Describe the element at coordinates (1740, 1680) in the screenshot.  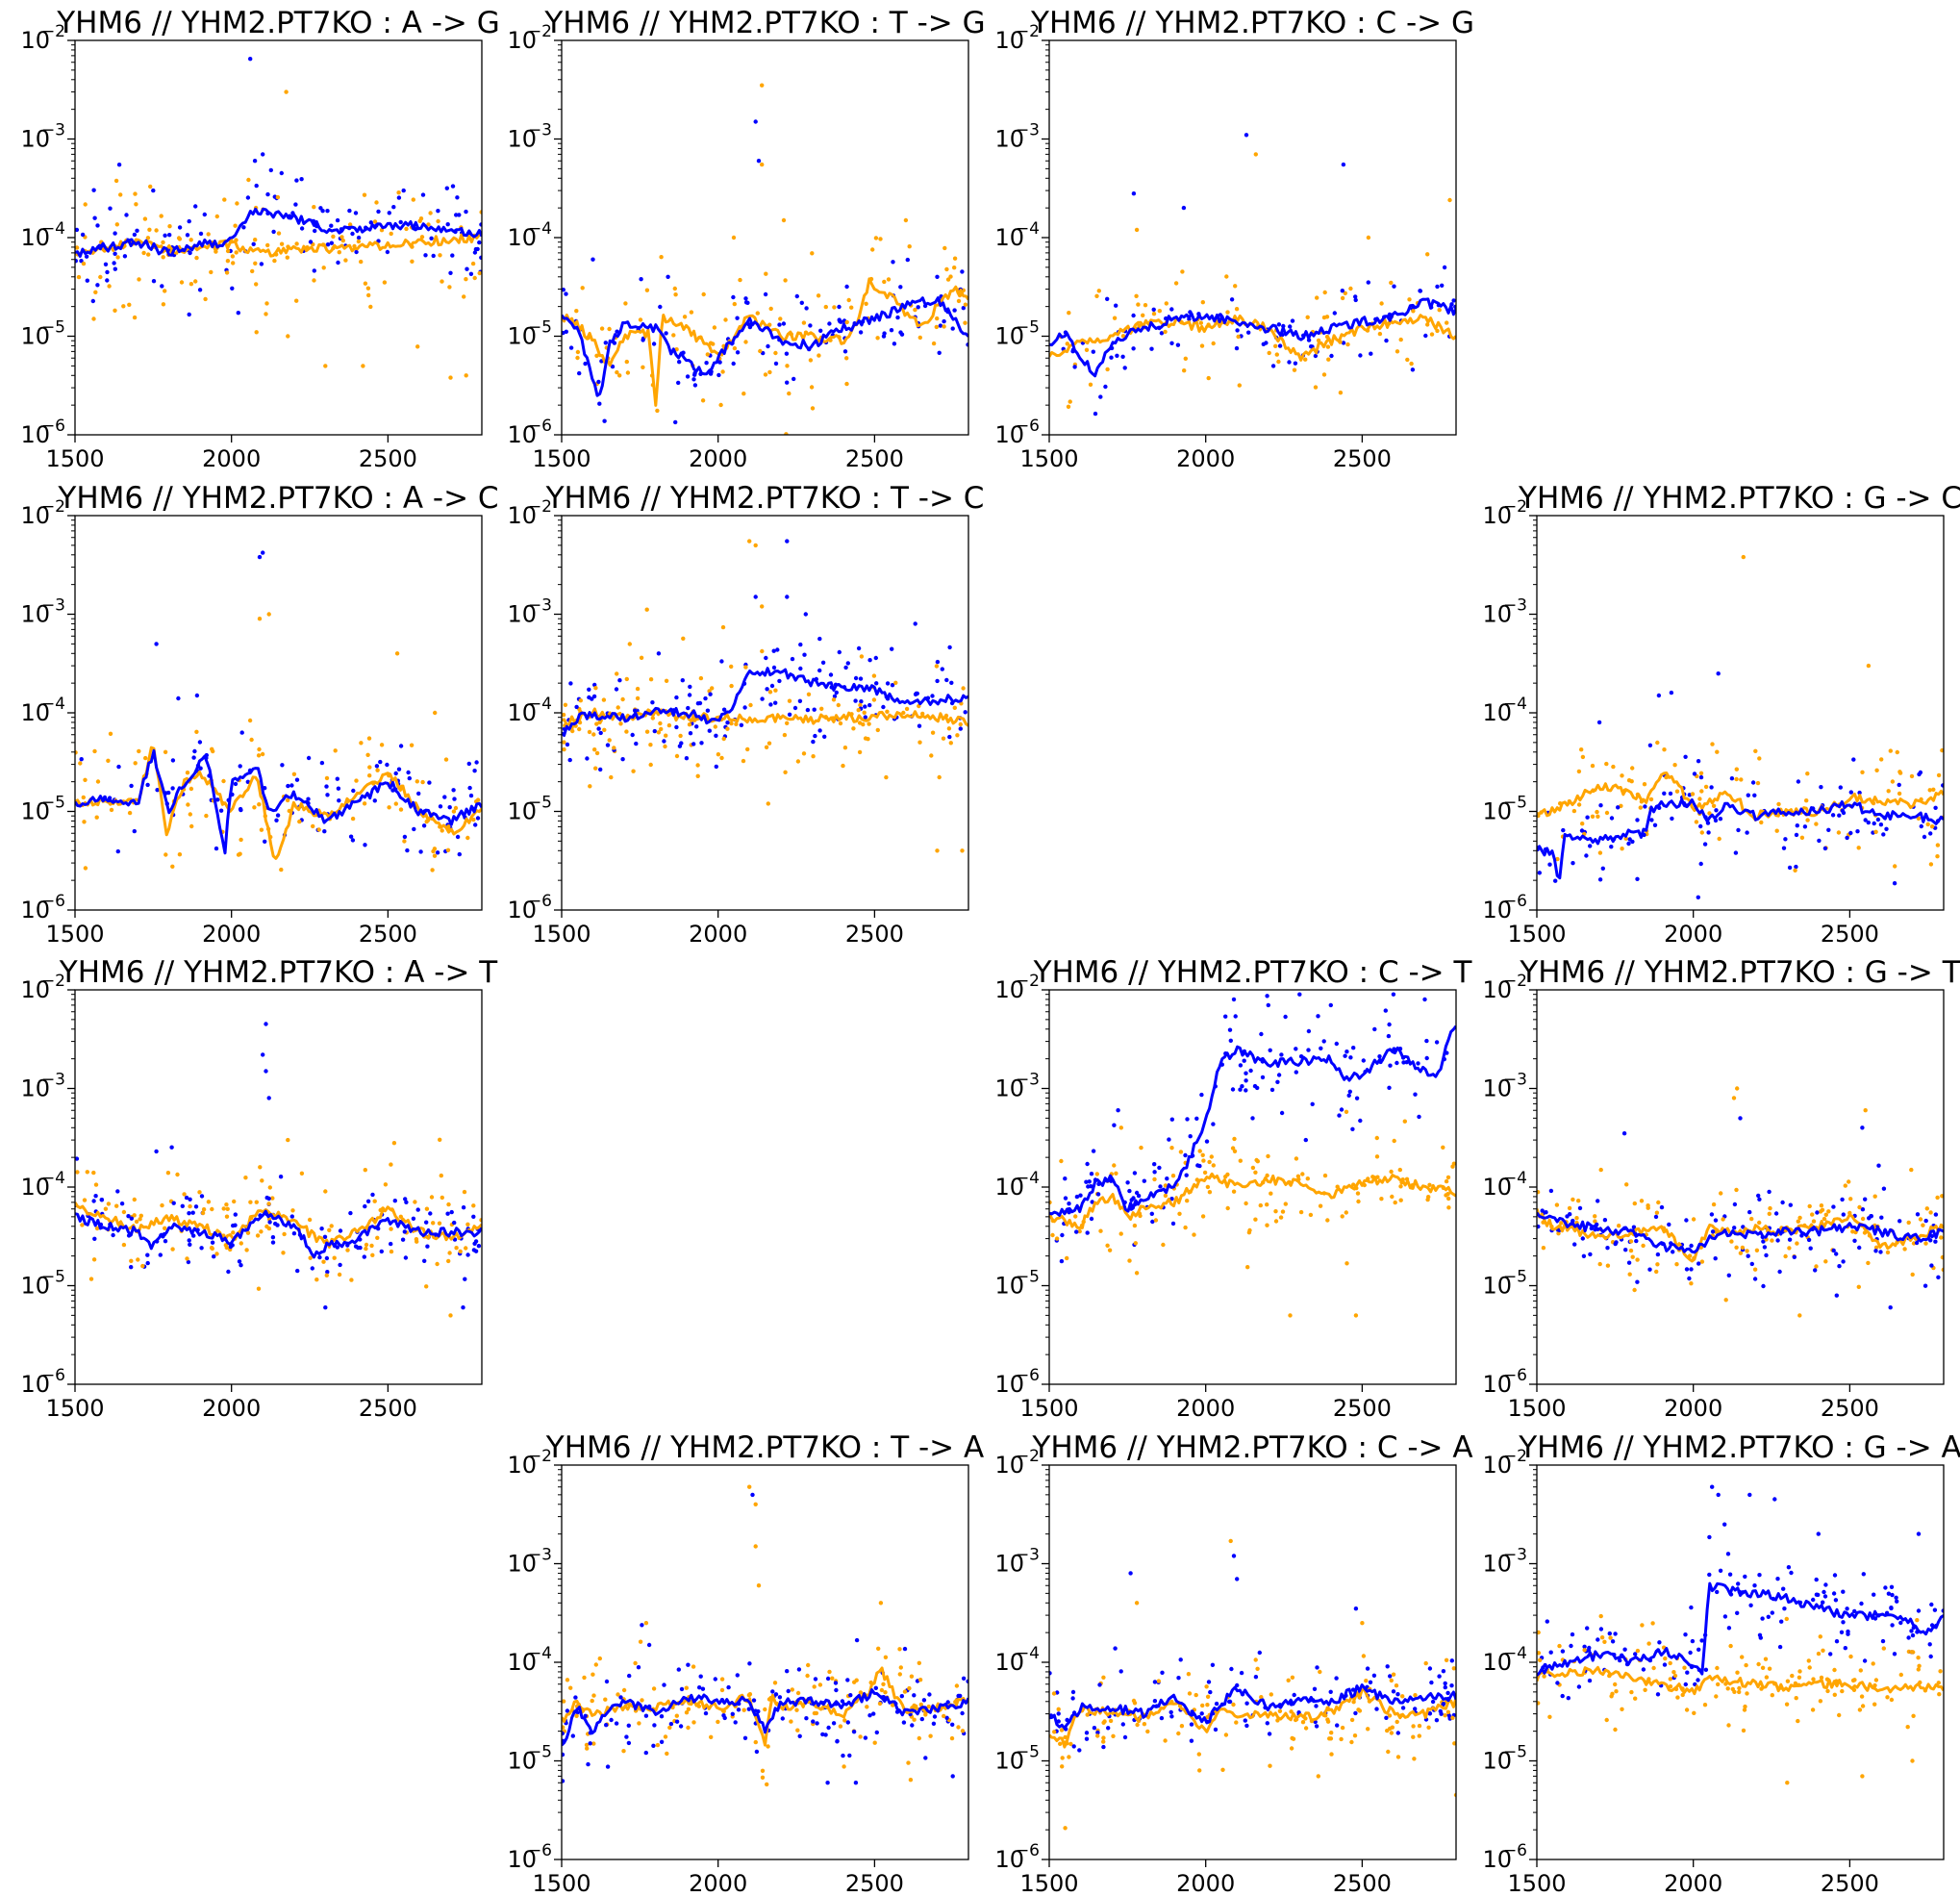
I see `series-line-orange` at that location.